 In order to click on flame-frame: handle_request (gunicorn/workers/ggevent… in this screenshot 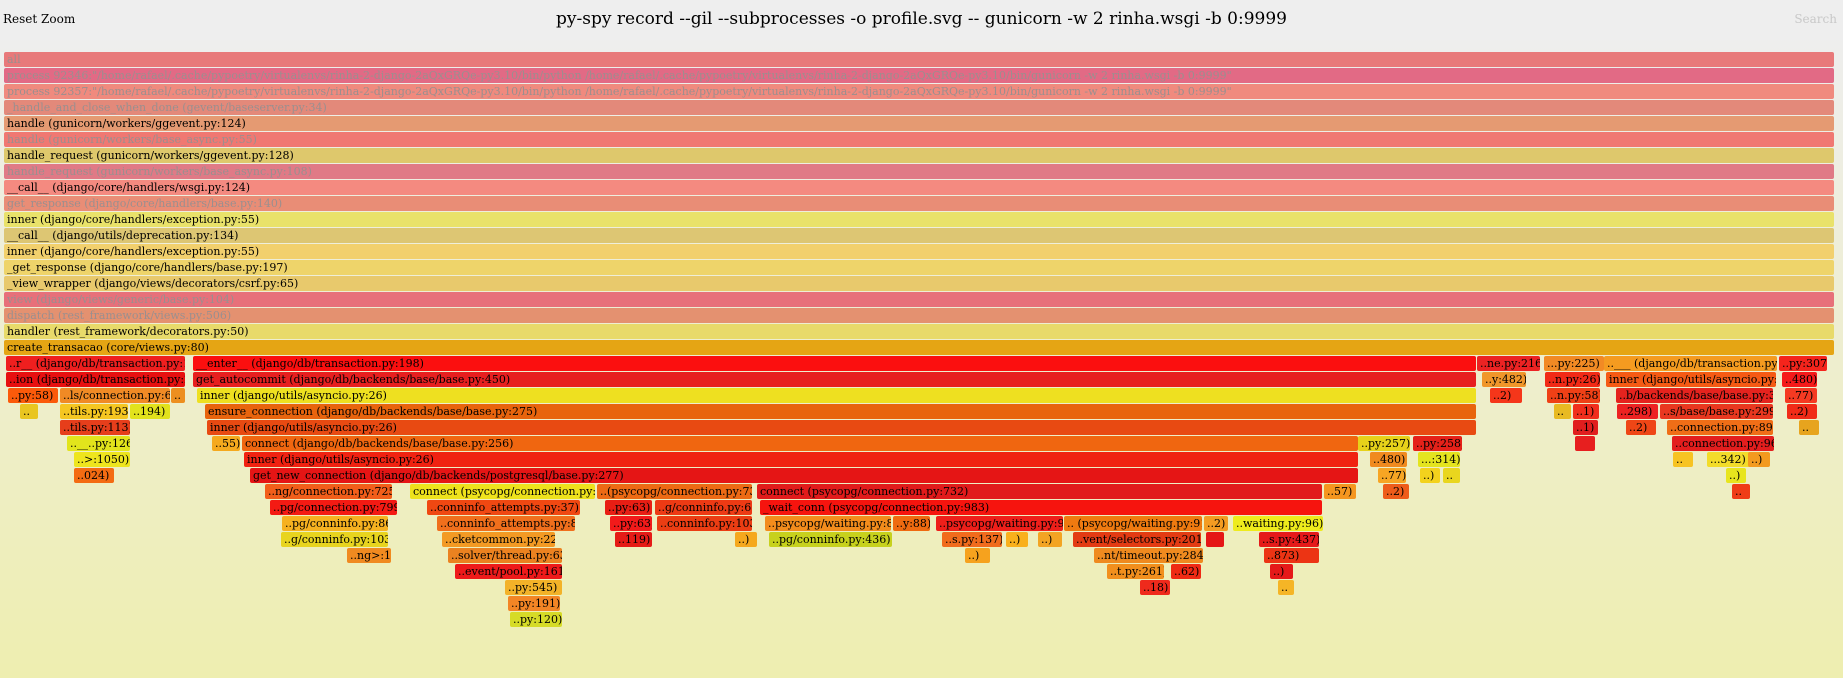, I will do `click(919, 155)`.